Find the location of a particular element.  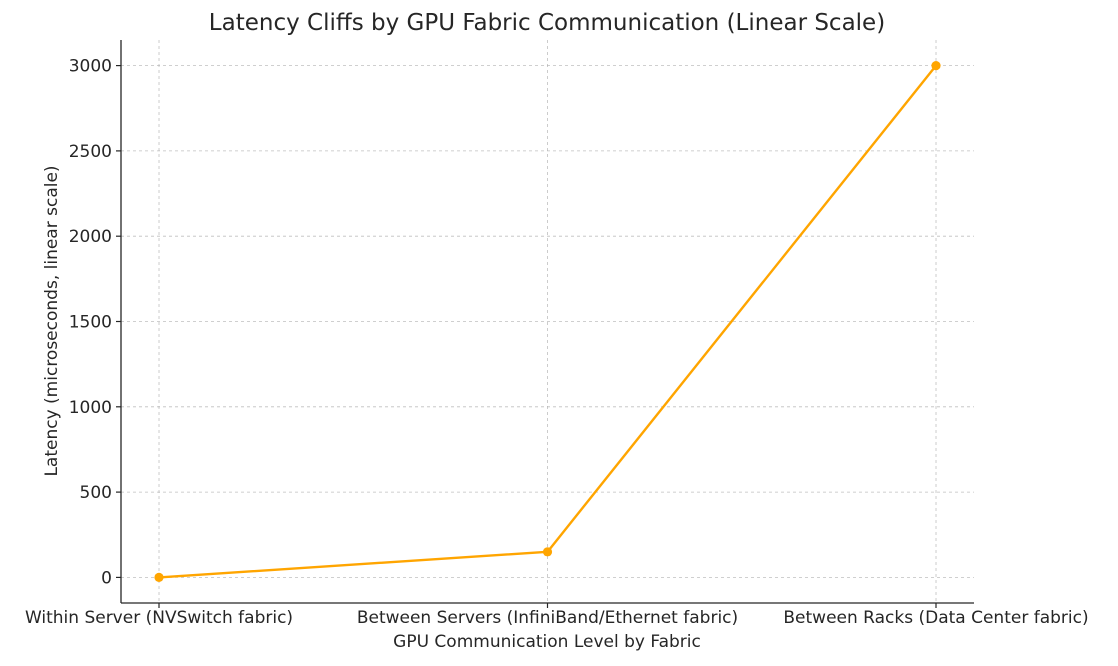

y-tick-label: 3000 is located at coordinates (90, 67).